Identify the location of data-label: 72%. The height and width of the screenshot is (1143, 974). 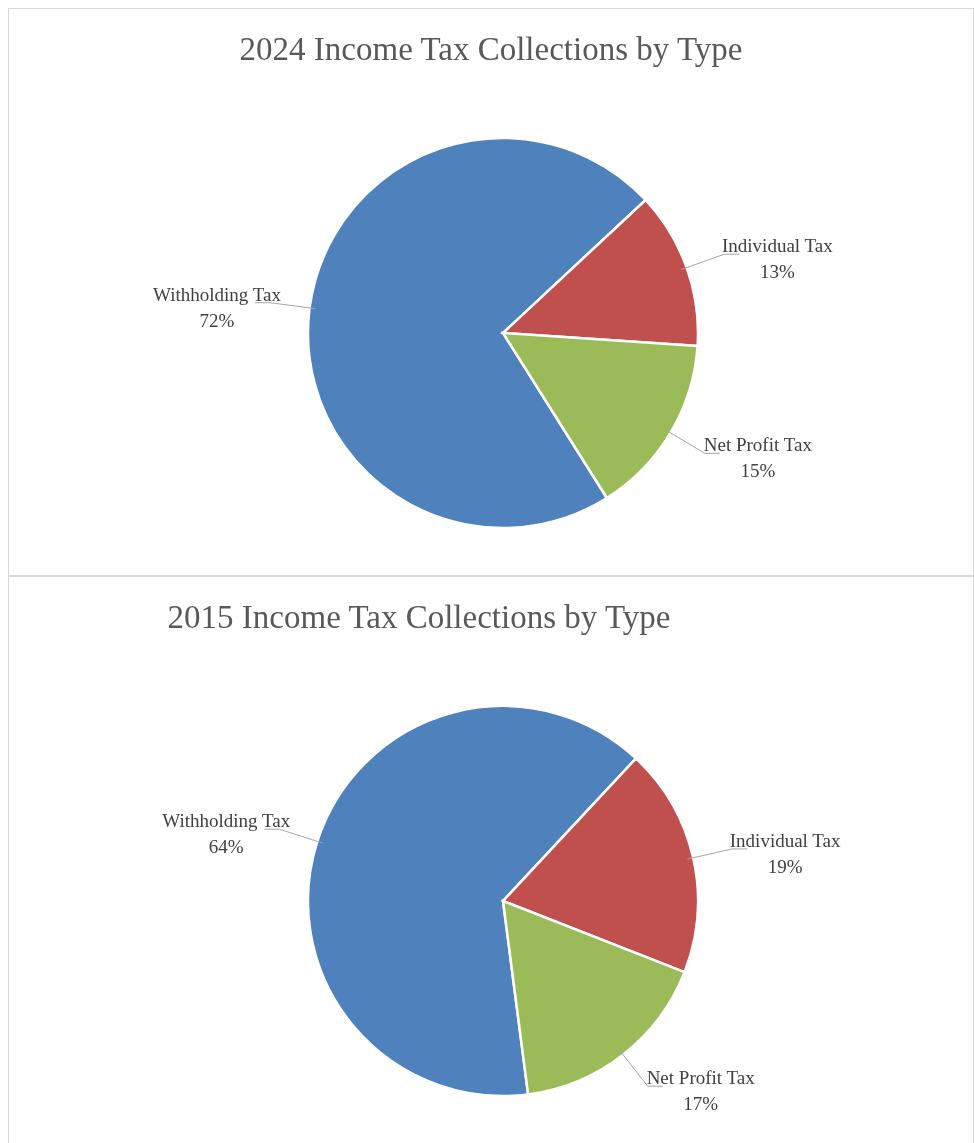
(217, 320).